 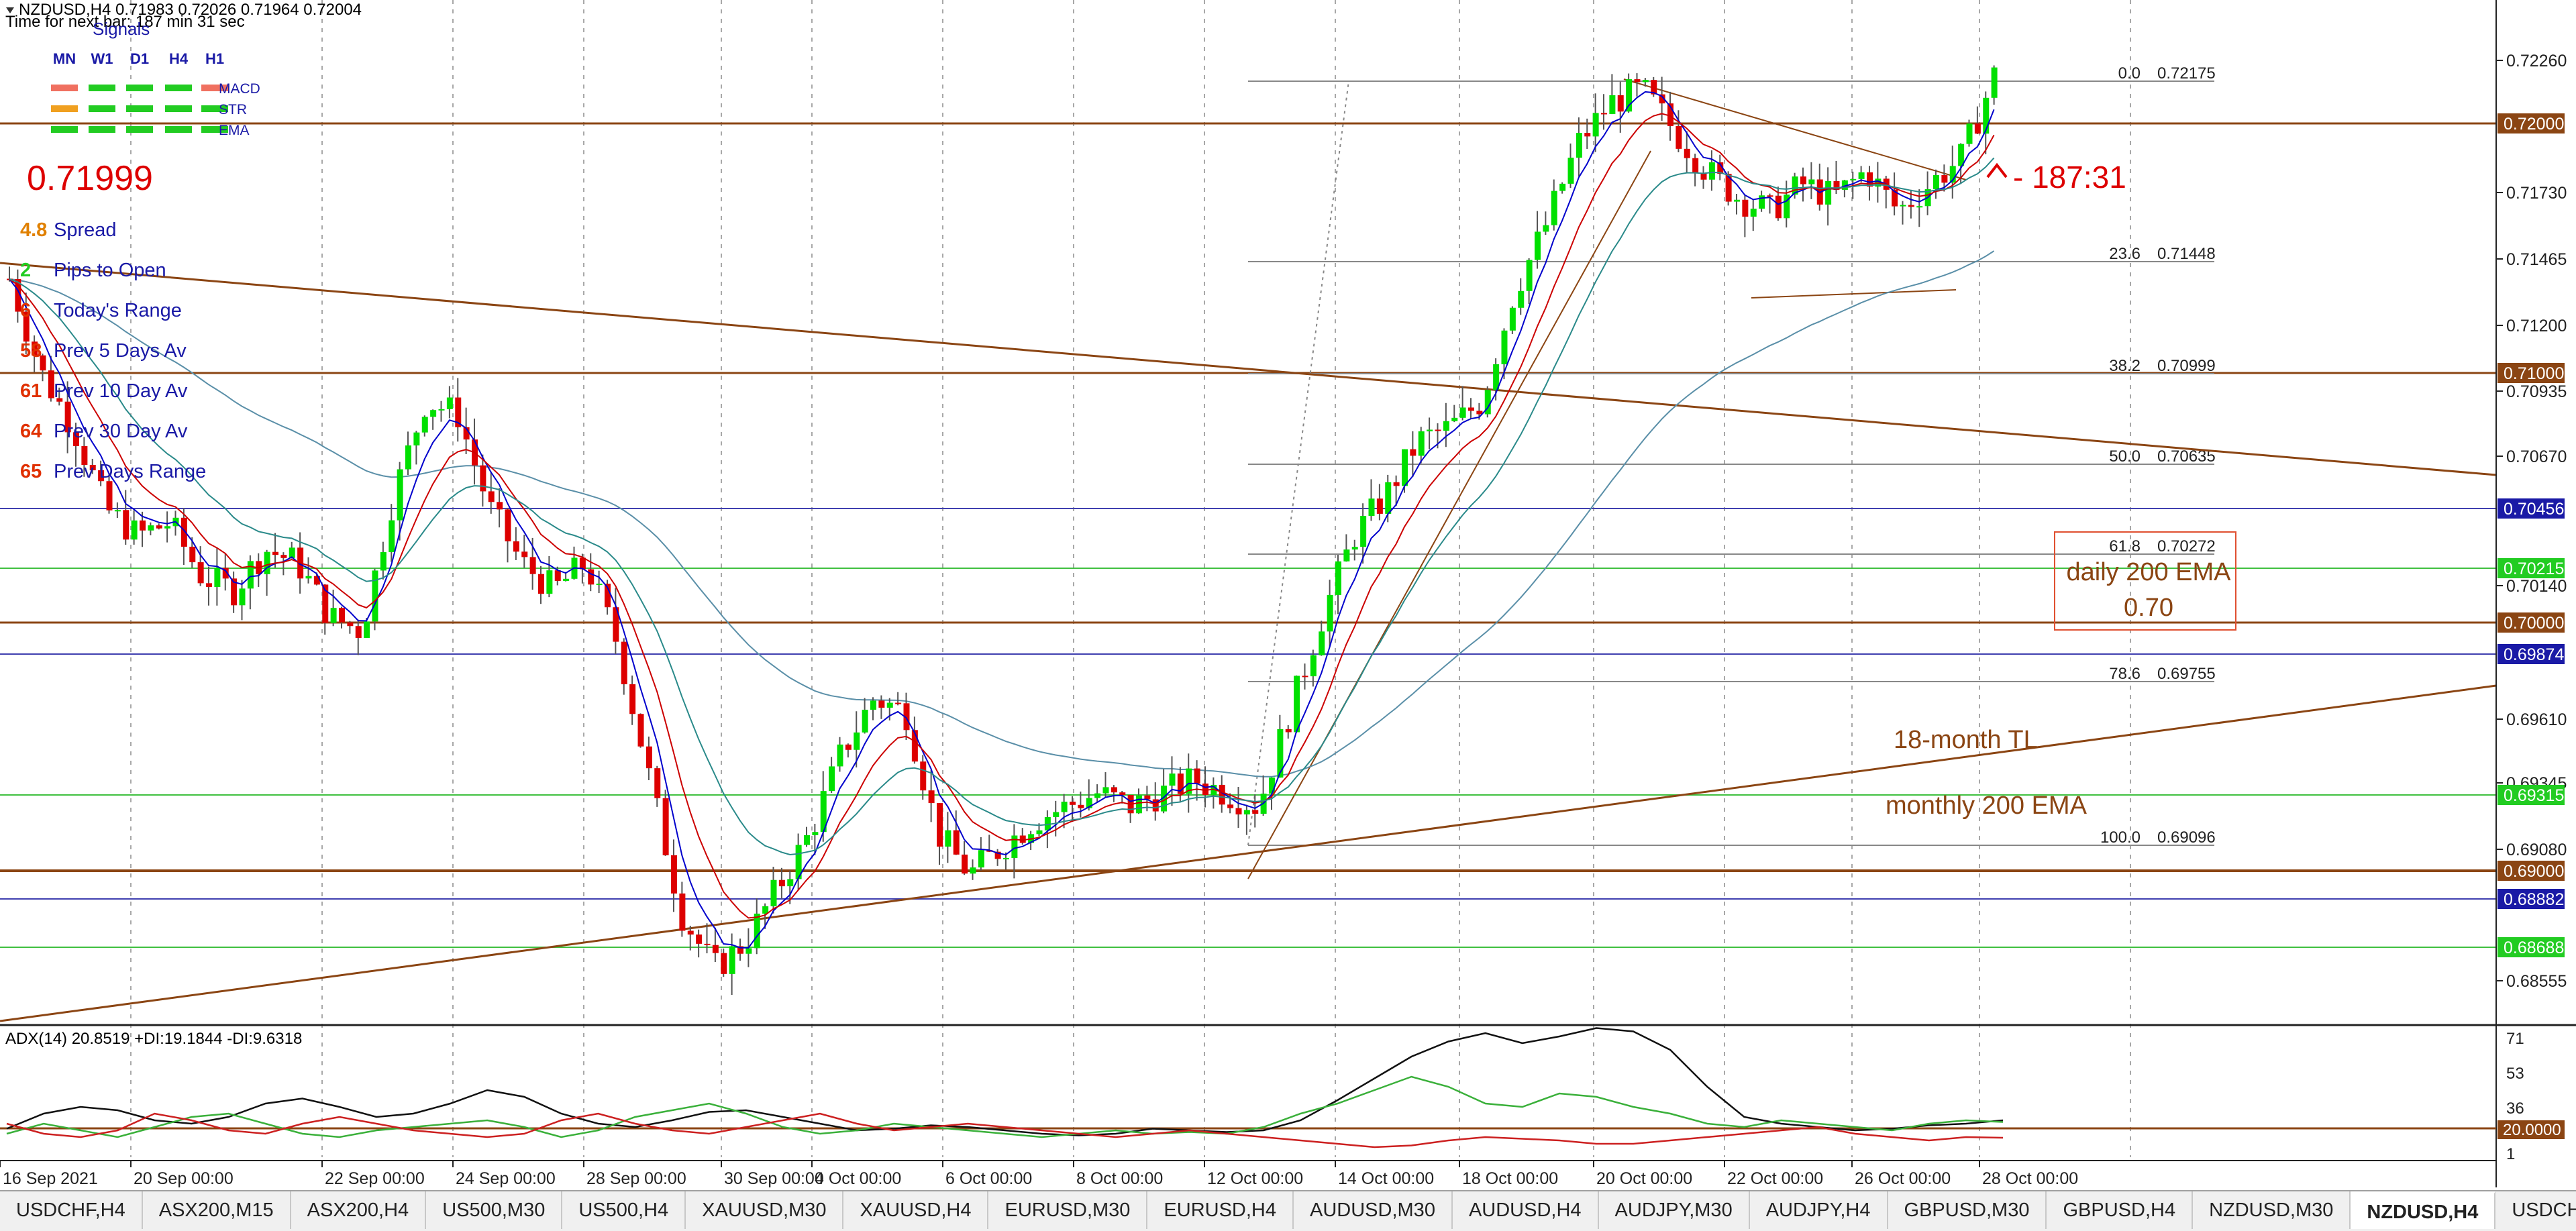 What do you see at coordinates (1220, 1210) in the screenshot?
I see `symbol-tab: EURUSD,H4` at bounding box center [1220, 1210].